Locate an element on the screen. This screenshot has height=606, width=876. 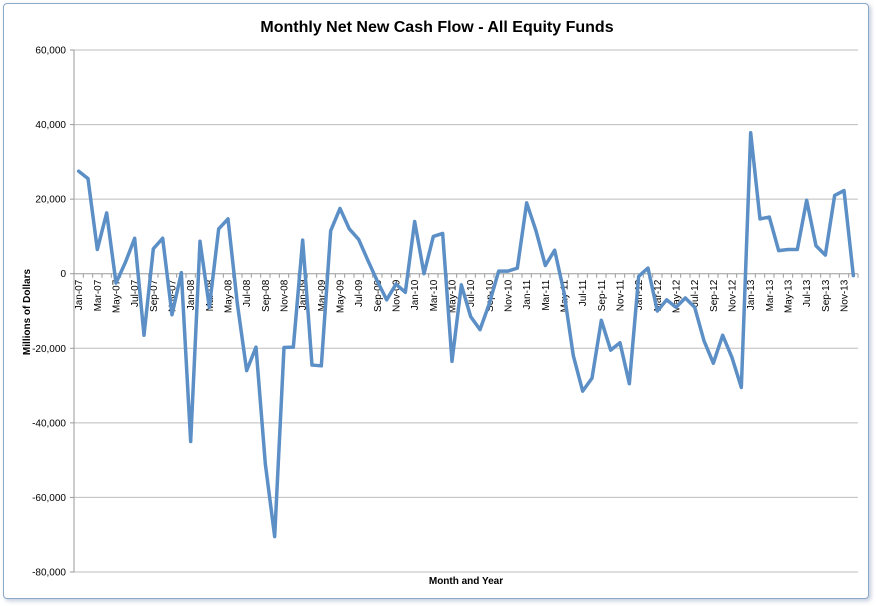
x-tick-label: Sep-11 is located at coordinates (602, 295).